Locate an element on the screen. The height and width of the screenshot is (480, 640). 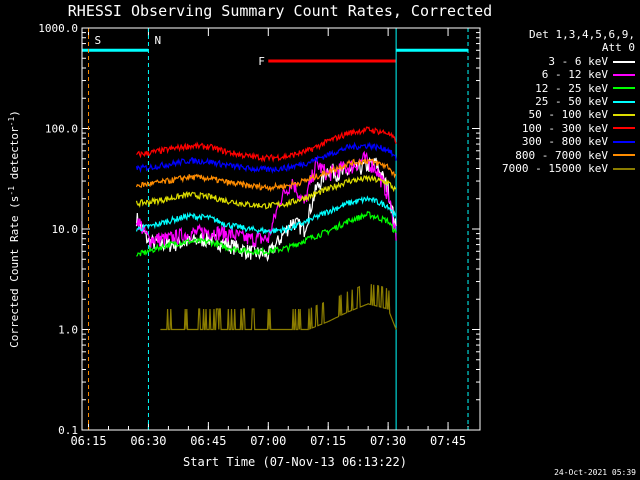
flag-label-2: F is located at coordinates (261, 61).